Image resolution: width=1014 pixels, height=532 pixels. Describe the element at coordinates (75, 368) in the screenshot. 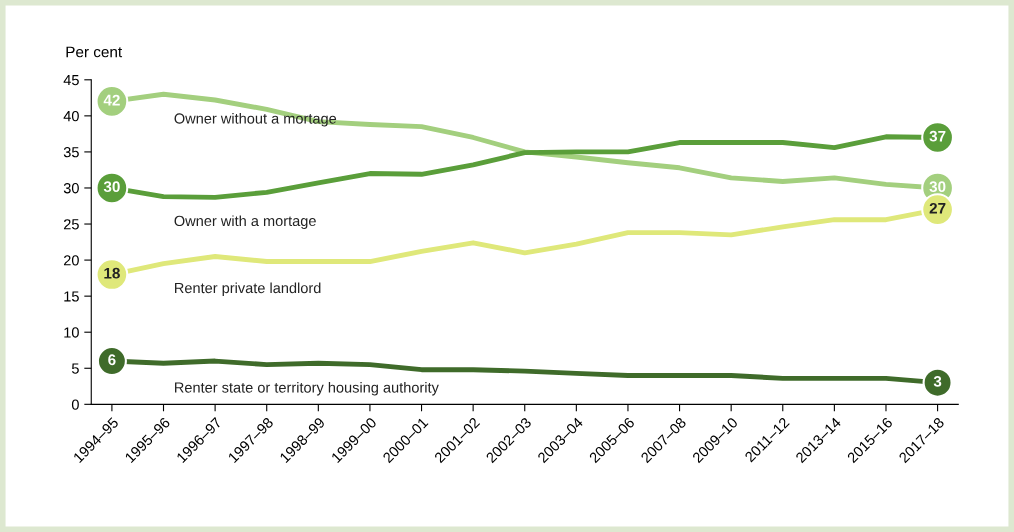

I see `y-tick-label: 5` at that location.